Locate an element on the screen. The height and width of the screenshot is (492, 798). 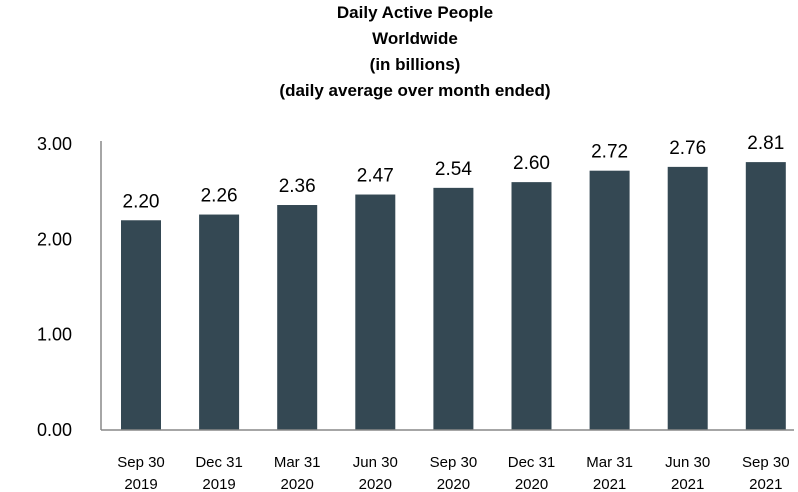
data-label: 2.76 is located at coordinates (687, 148).